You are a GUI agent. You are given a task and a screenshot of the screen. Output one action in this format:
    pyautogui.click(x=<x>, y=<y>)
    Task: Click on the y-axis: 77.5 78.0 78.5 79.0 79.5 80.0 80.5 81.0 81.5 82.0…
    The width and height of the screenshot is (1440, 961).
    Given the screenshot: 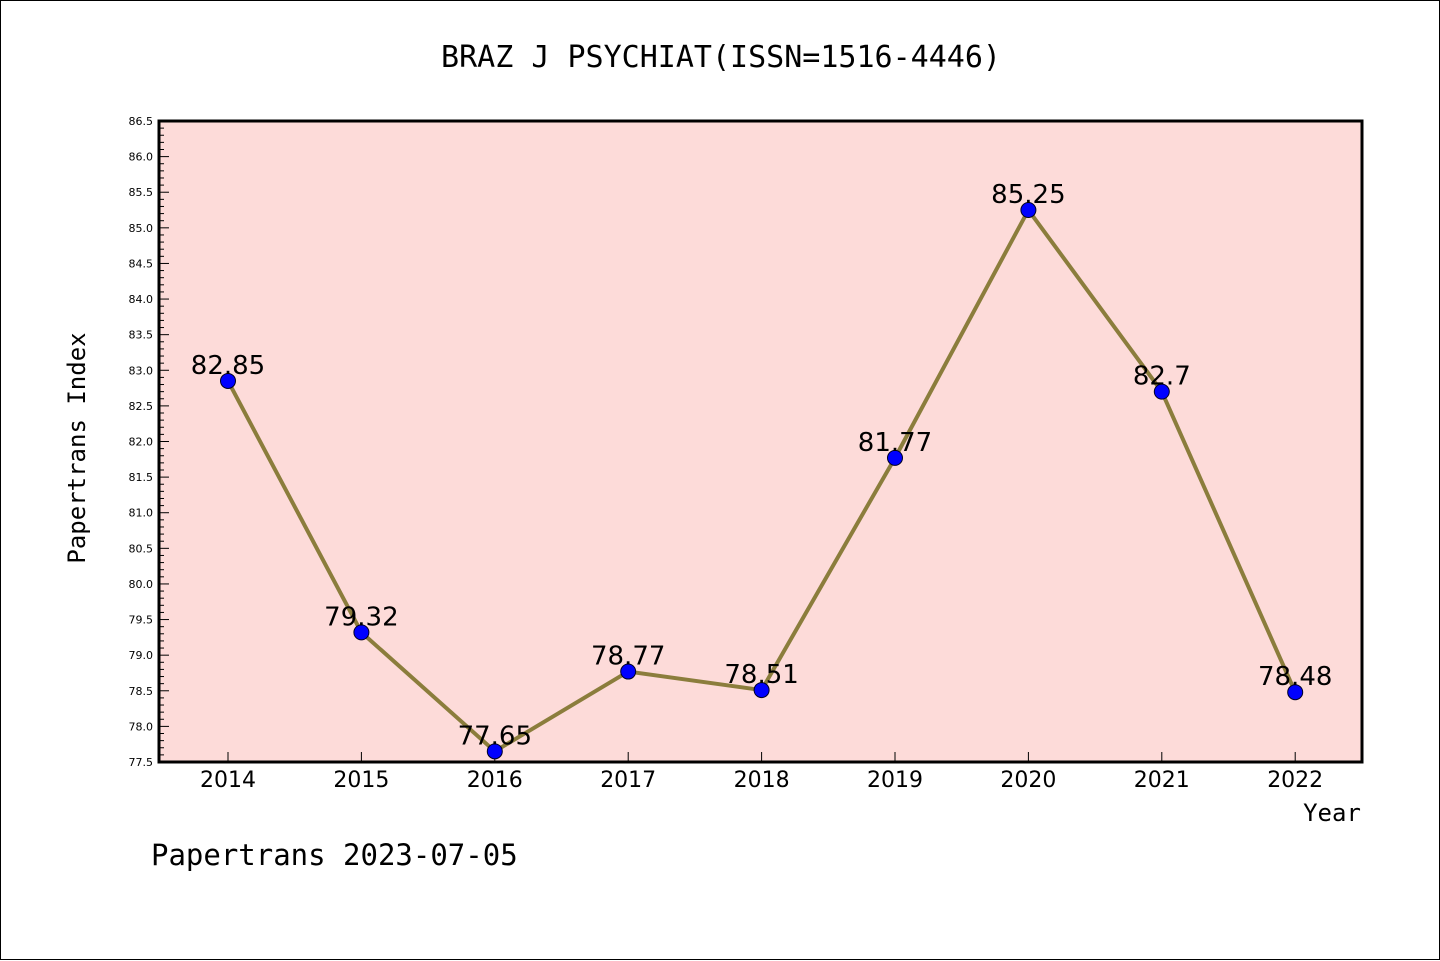 What is the action you would take?
    pyautogui.click(x=149, y=442)
    